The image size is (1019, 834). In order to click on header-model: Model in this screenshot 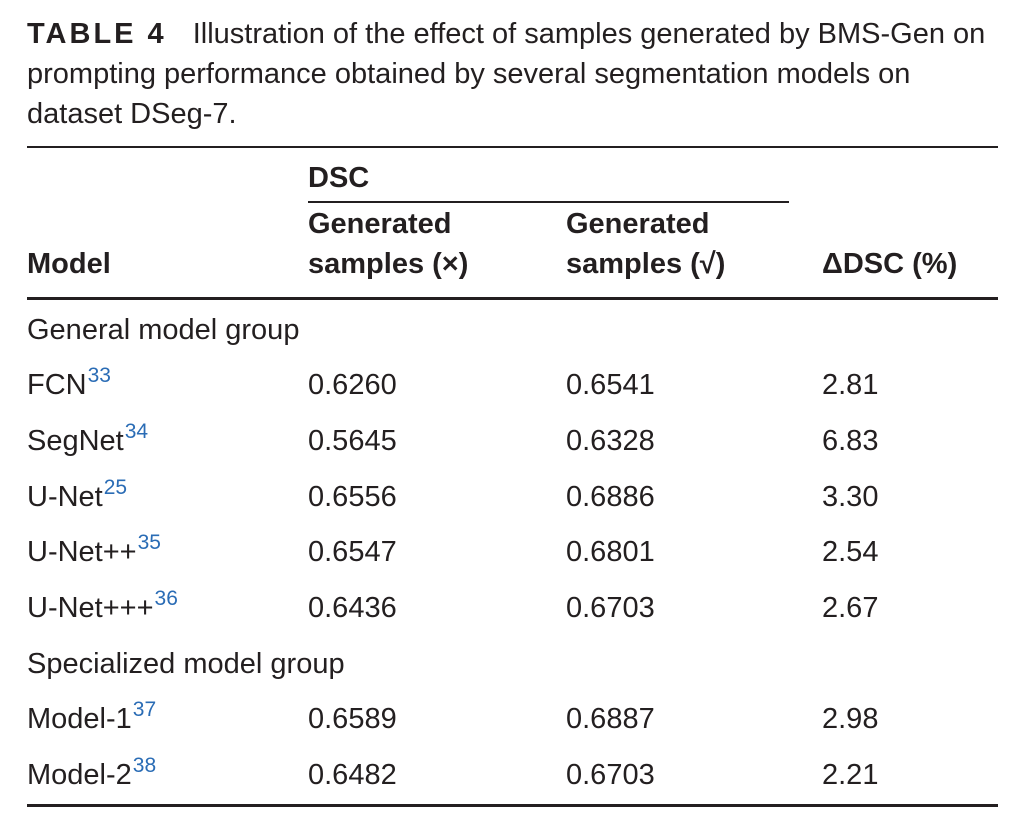, I will do `click(69, 264)`.